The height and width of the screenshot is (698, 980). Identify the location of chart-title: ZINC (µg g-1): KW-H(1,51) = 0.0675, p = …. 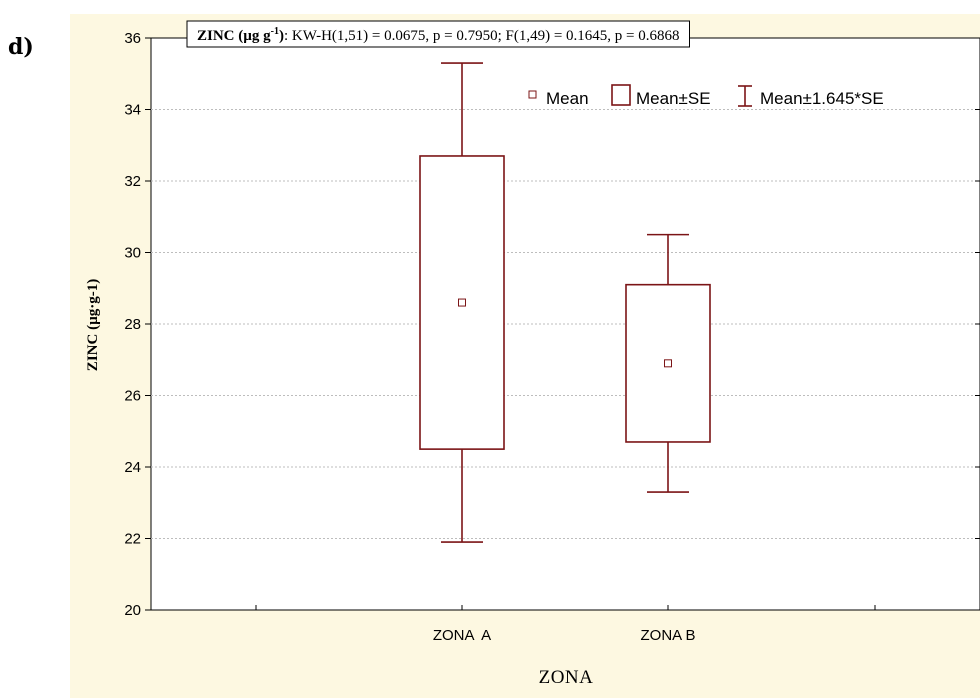
(438, 35).